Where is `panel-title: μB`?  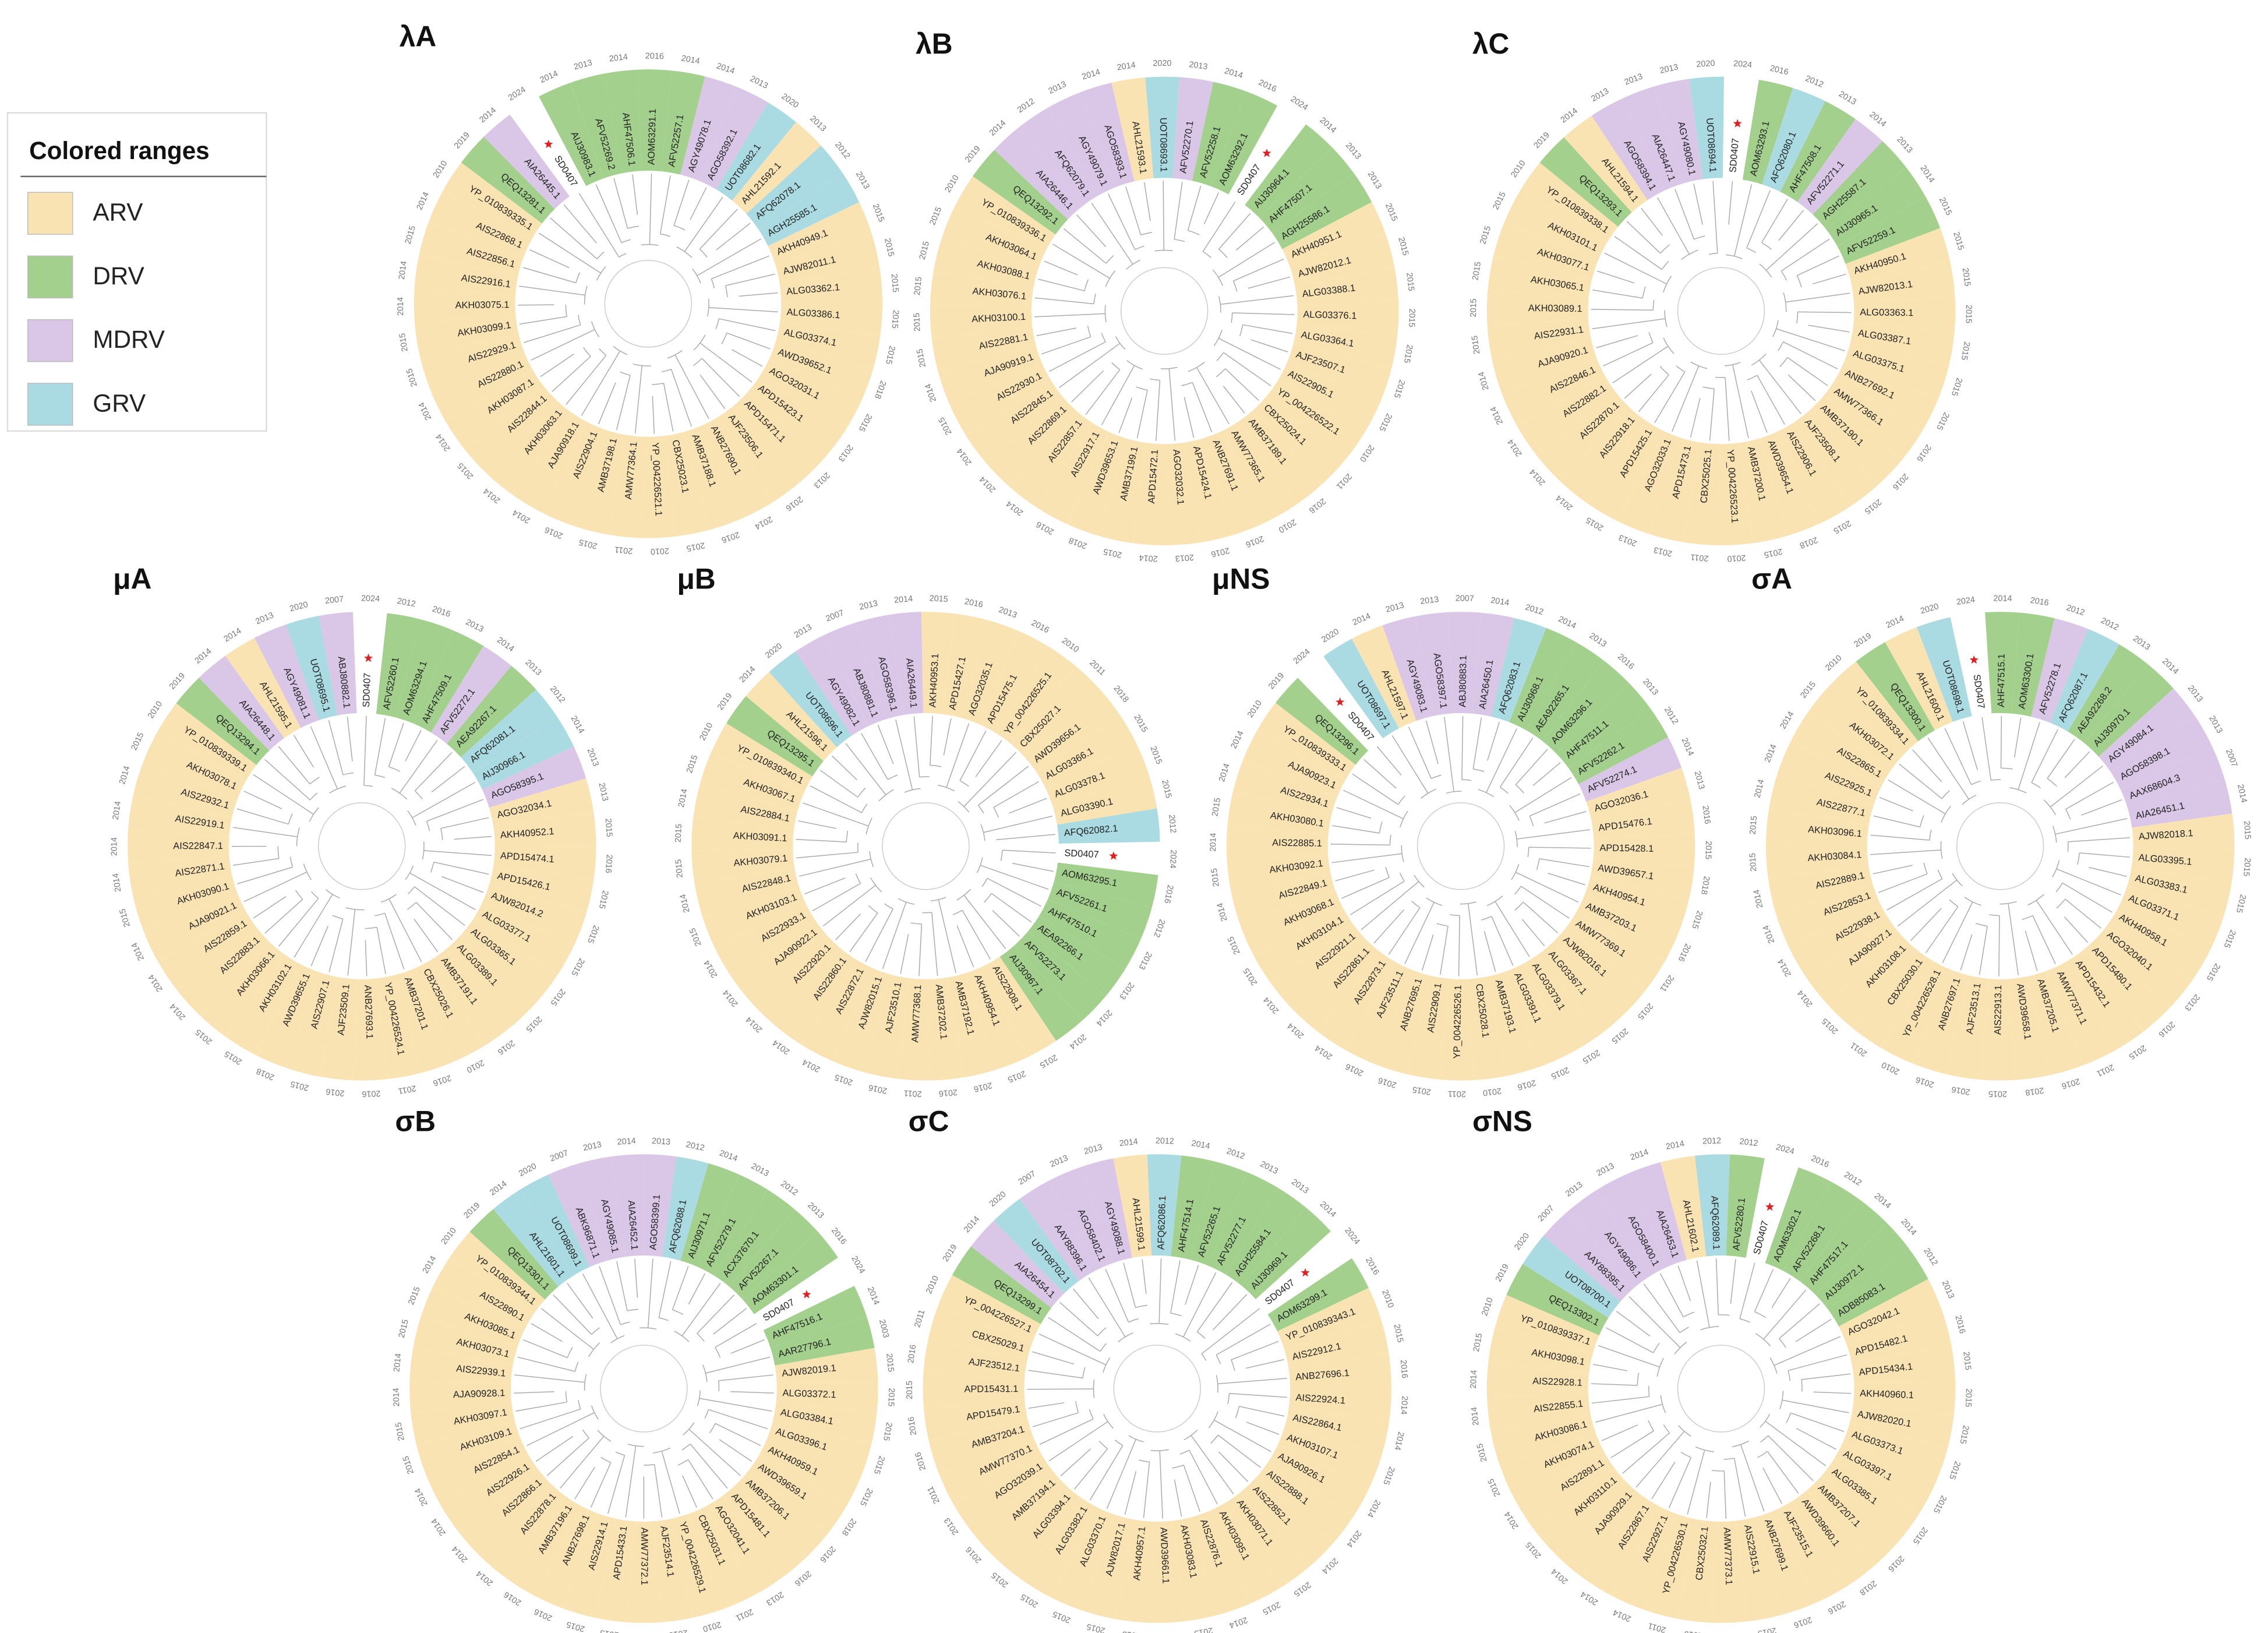
panel-title: μB is located at coordinates (696, 578).